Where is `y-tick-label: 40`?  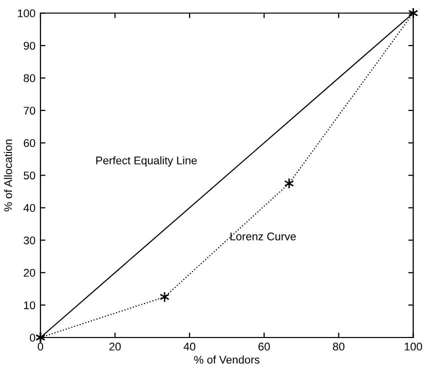
y-tick-label: 40 is located at coordinates (30, 208).